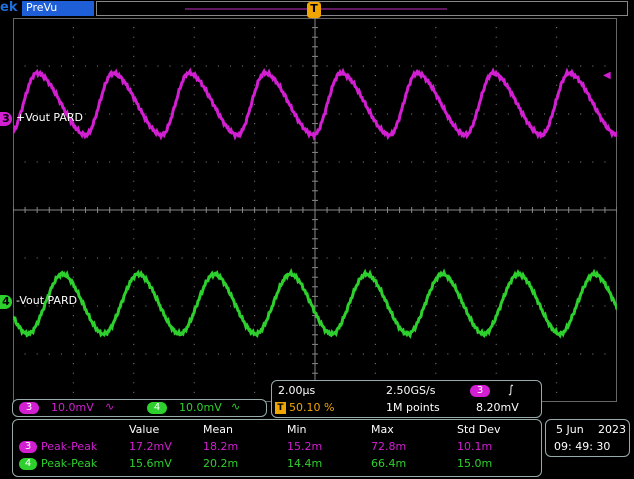 This screenshot has width=634, height=479. I want to click on measurement-row-1-channel-badge: 3, so click(28, 447).